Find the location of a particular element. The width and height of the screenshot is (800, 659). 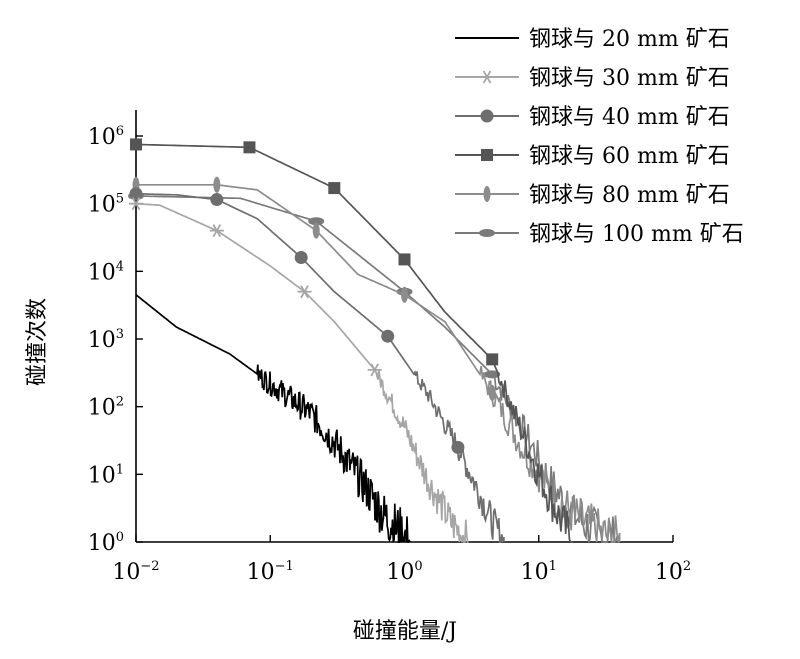

x-tick-exponent: 0 is located at coordinates (418, 566).